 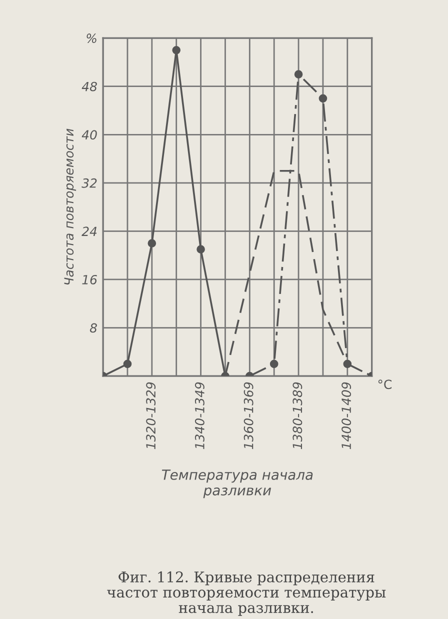 What do you see at coordinates (89, 183) in the screenshot?
I see `y-tick-label: 32` at bounding box center [89, 183].